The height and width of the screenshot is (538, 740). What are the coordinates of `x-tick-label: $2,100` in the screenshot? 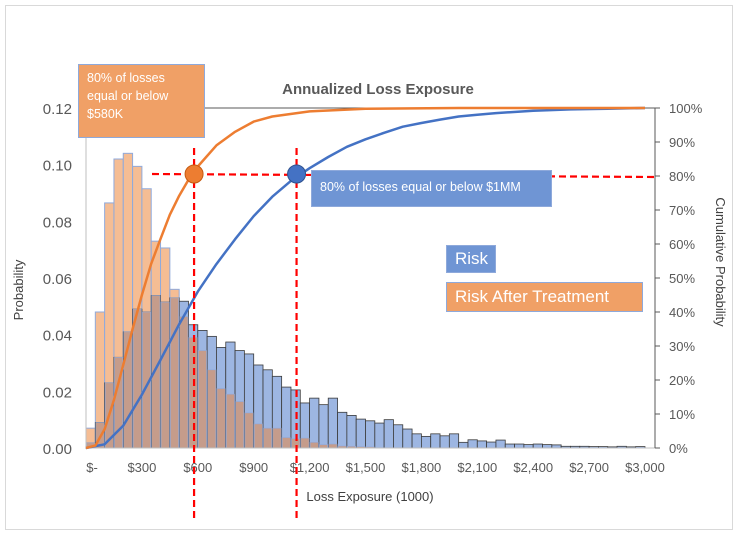 It's located at (477, 467).